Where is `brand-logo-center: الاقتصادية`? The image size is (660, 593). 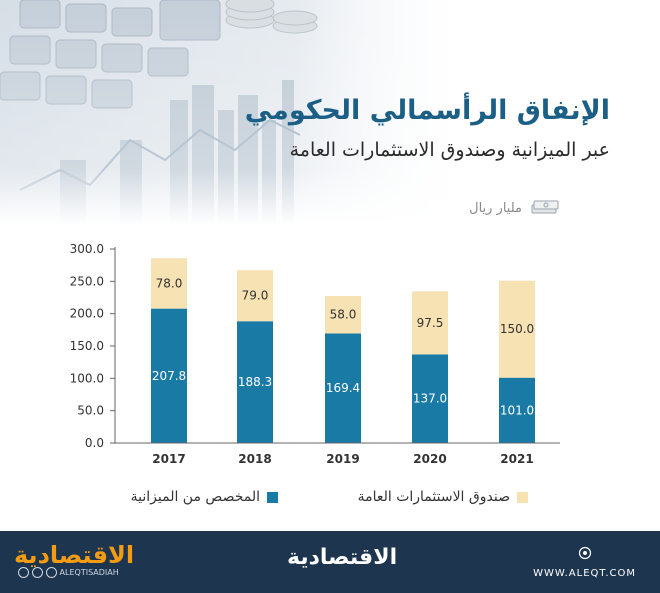 brand-logo-center: الاقتصادية is located at coordinates (342, 557).